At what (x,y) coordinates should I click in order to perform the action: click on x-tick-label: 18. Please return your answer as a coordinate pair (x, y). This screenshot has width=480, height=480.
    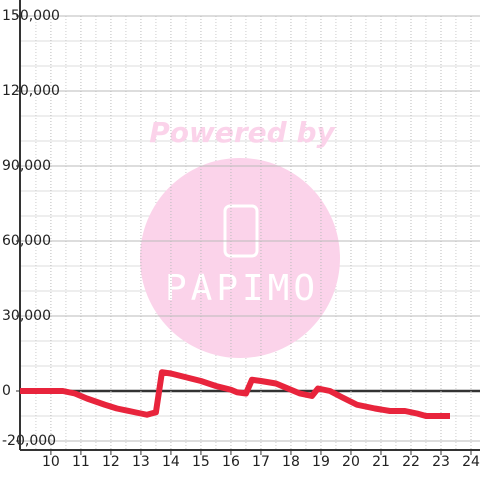
    Looking at the image, I should click on (291, 462).